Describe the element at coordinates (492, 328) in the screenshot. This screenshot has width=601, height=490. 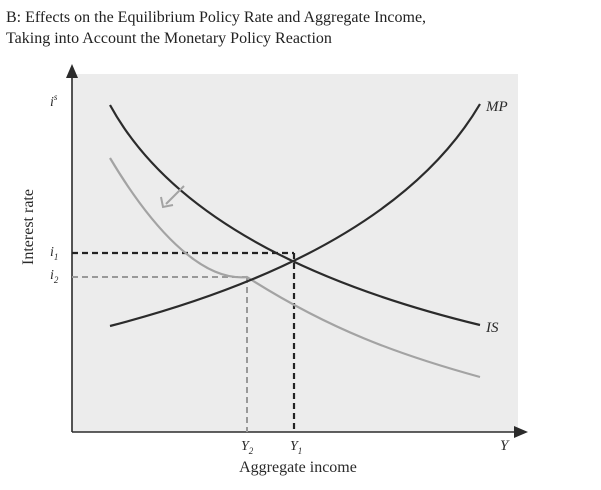
I see `is-label: IS` at that location.